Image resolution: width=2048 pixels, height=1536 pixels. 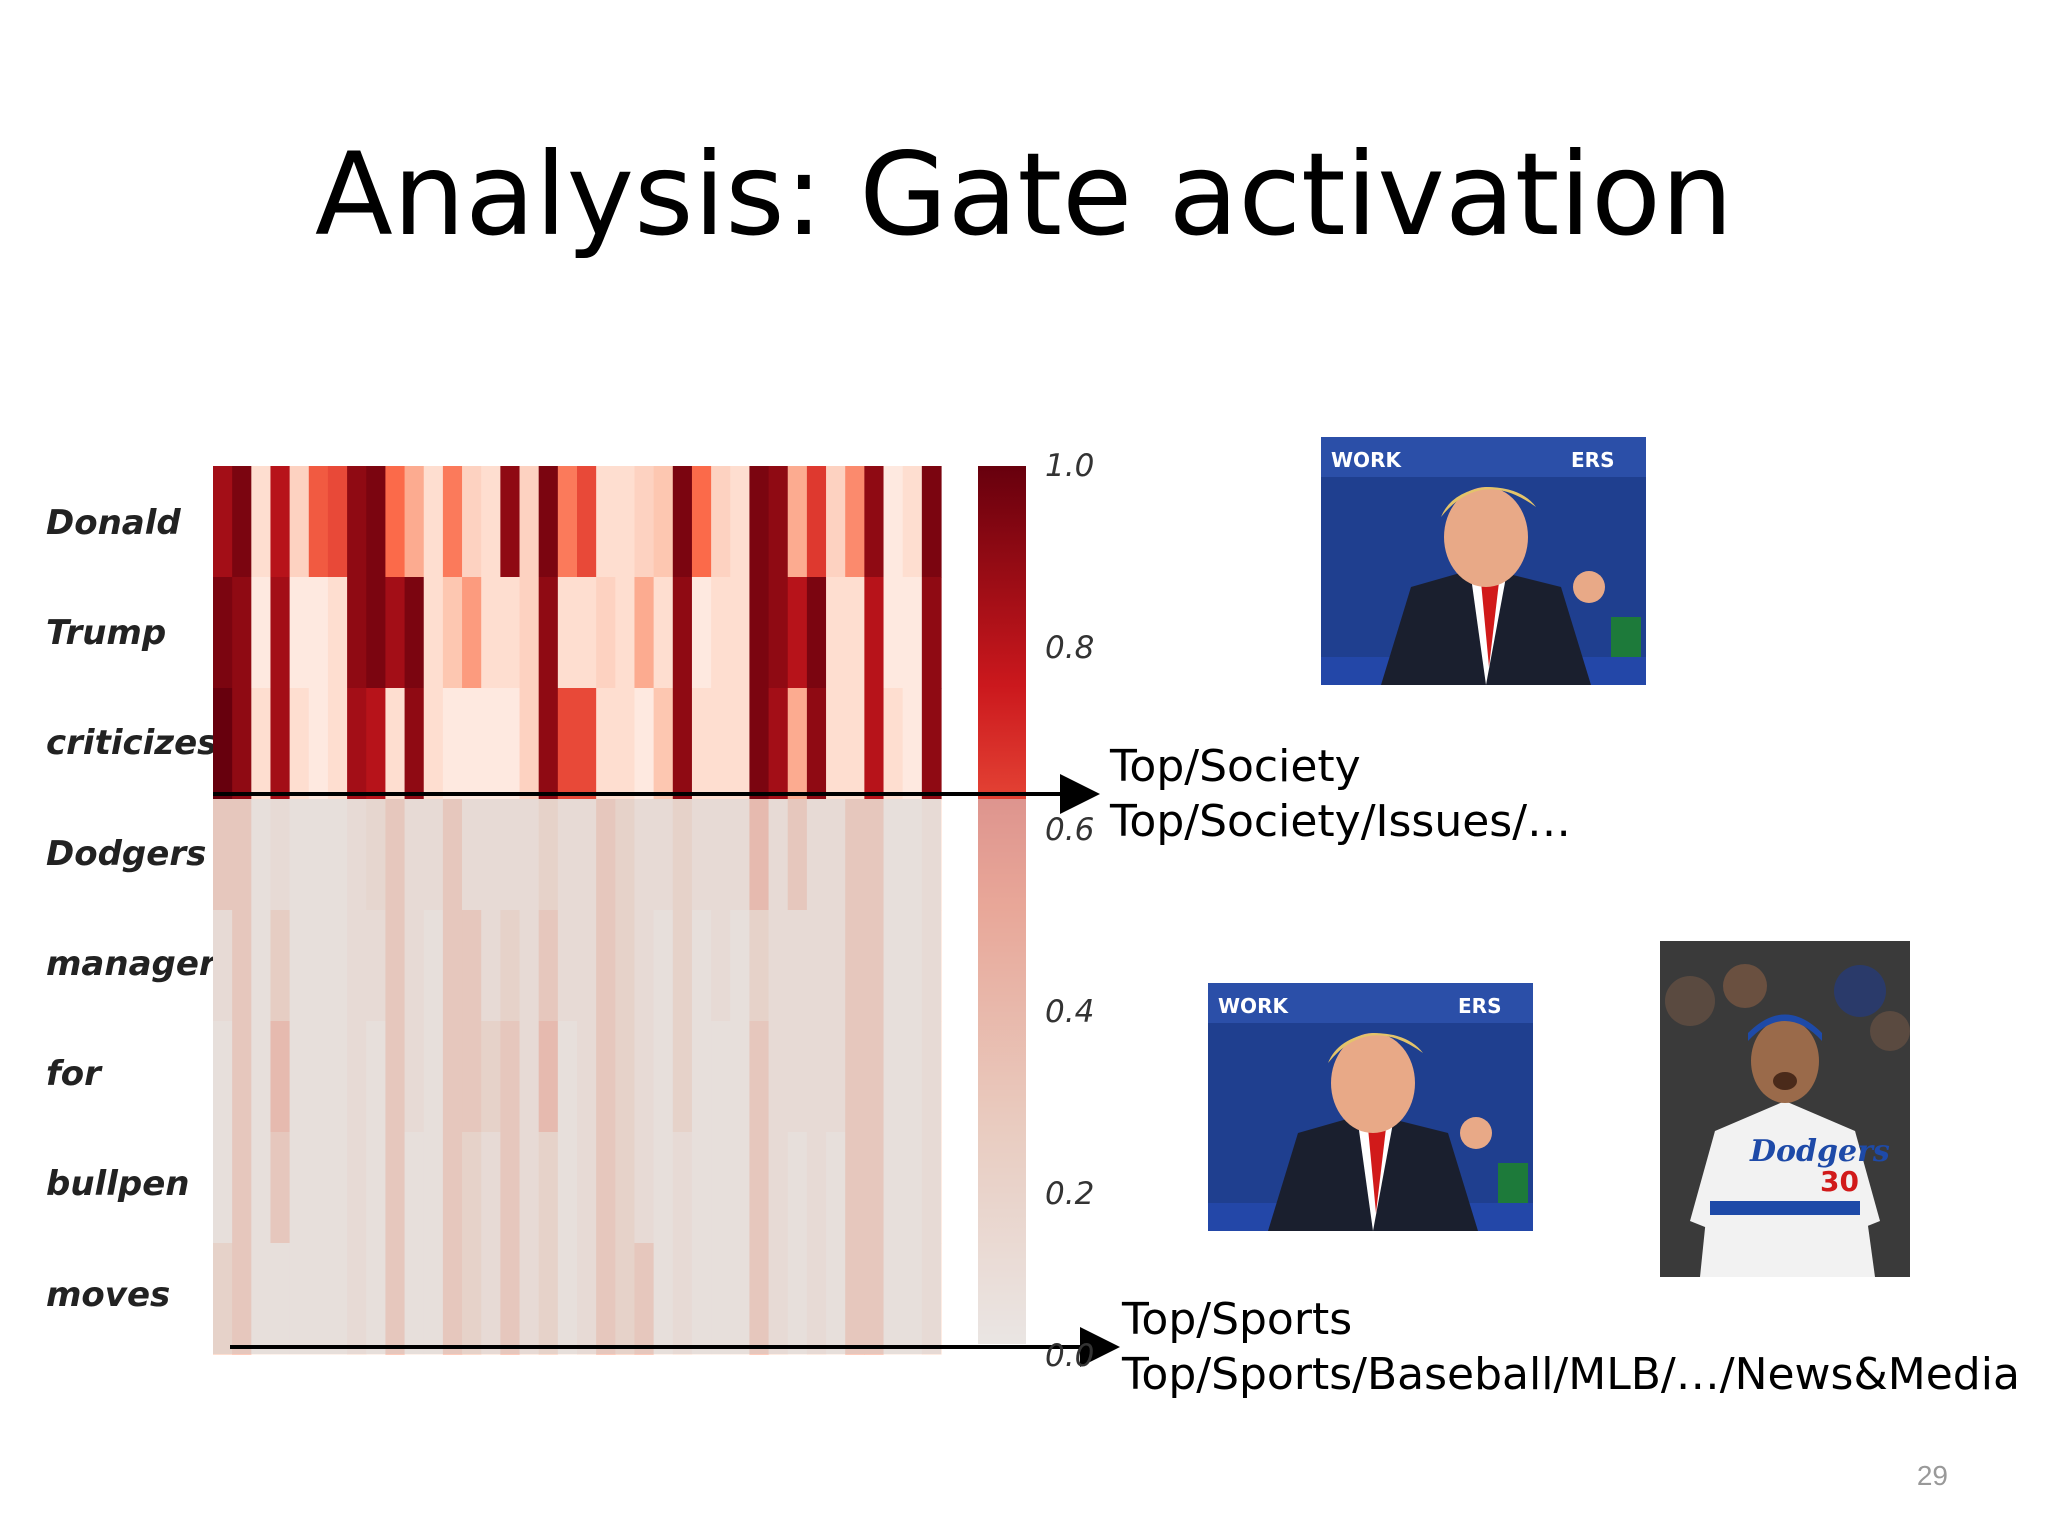 I want to click on person-pointing-photo: WORK ERS, so click(x=1483, y=561).